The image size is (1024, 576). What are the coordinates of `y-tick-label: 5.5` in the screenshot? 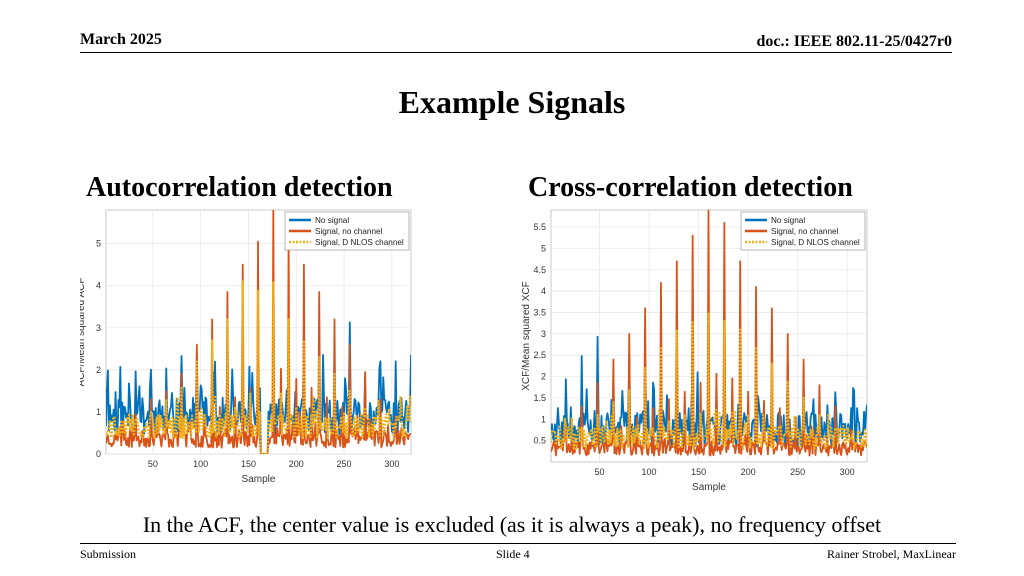 It's located at (539, 227).